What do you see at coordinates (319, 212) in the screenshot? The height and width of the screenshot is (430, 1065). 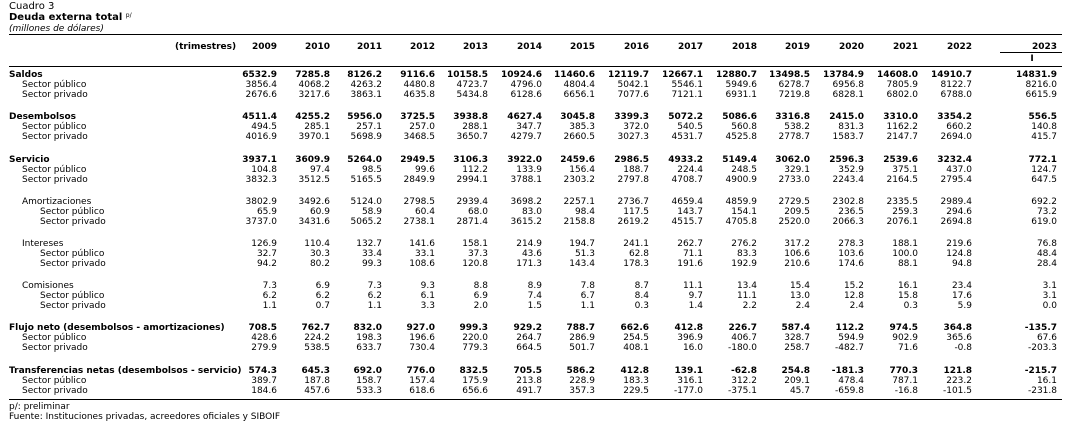 I see `table-cell: 60.9` at bounding box center [319, 212].